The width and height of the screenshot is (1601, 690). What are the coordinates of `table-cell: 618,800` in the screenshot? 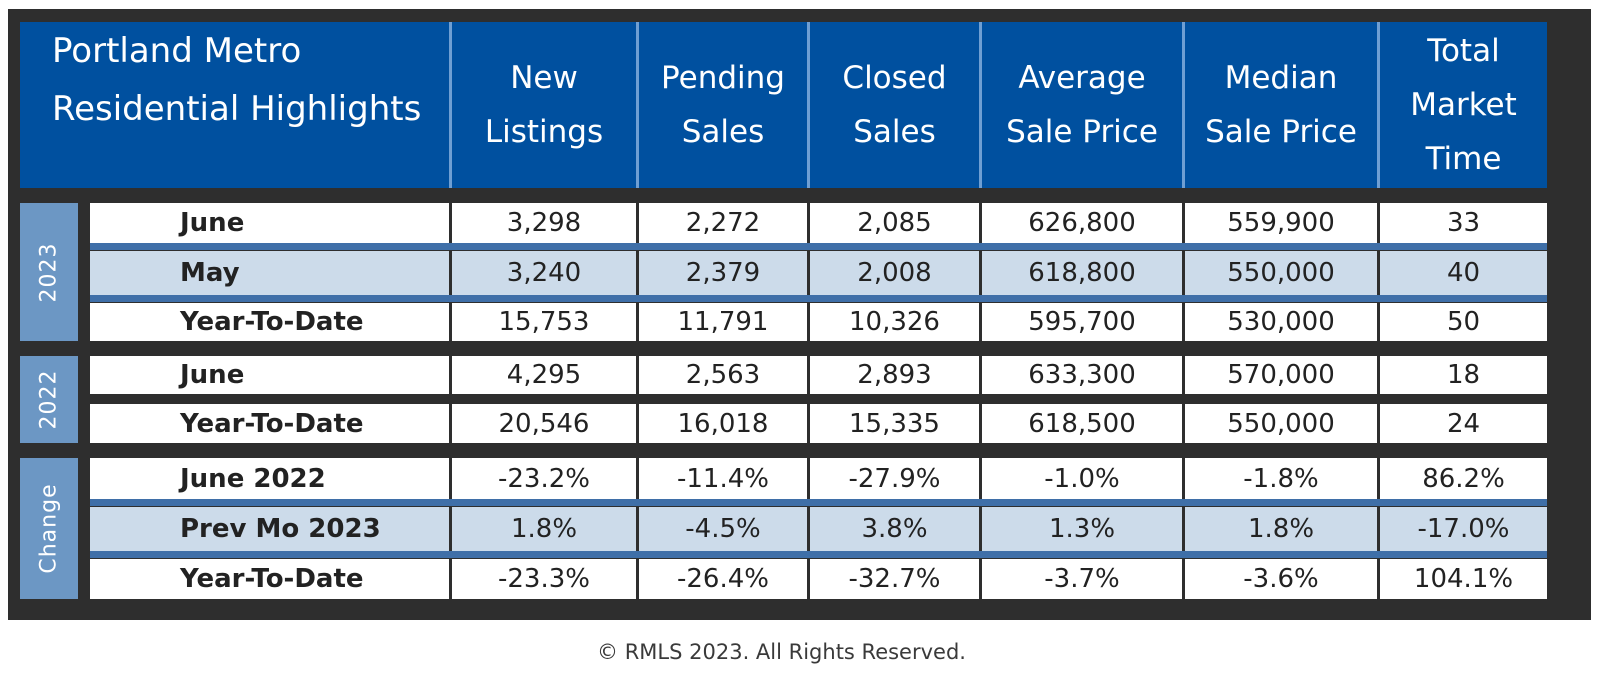 It's located at (1082, 273).